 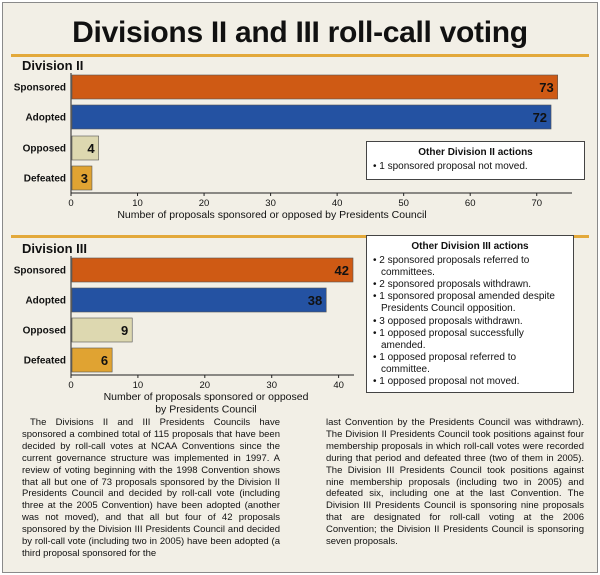 I want to click on x-tick-label: 50, so click(x=403, y=203).